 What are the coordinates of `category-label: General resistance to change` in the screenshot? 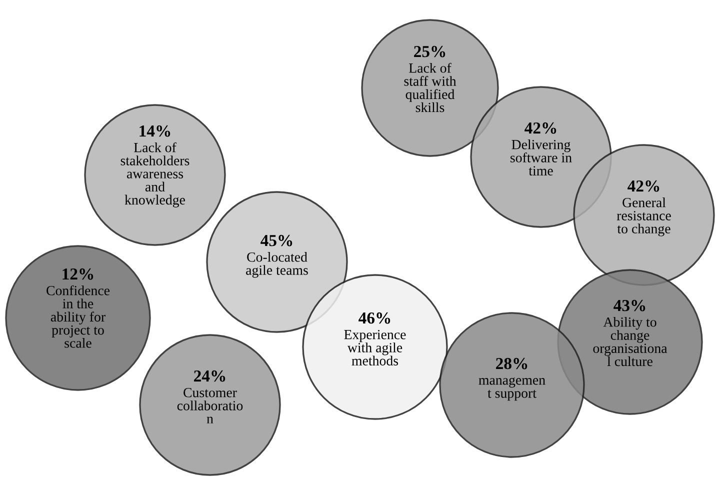 It's located at (643, 217).